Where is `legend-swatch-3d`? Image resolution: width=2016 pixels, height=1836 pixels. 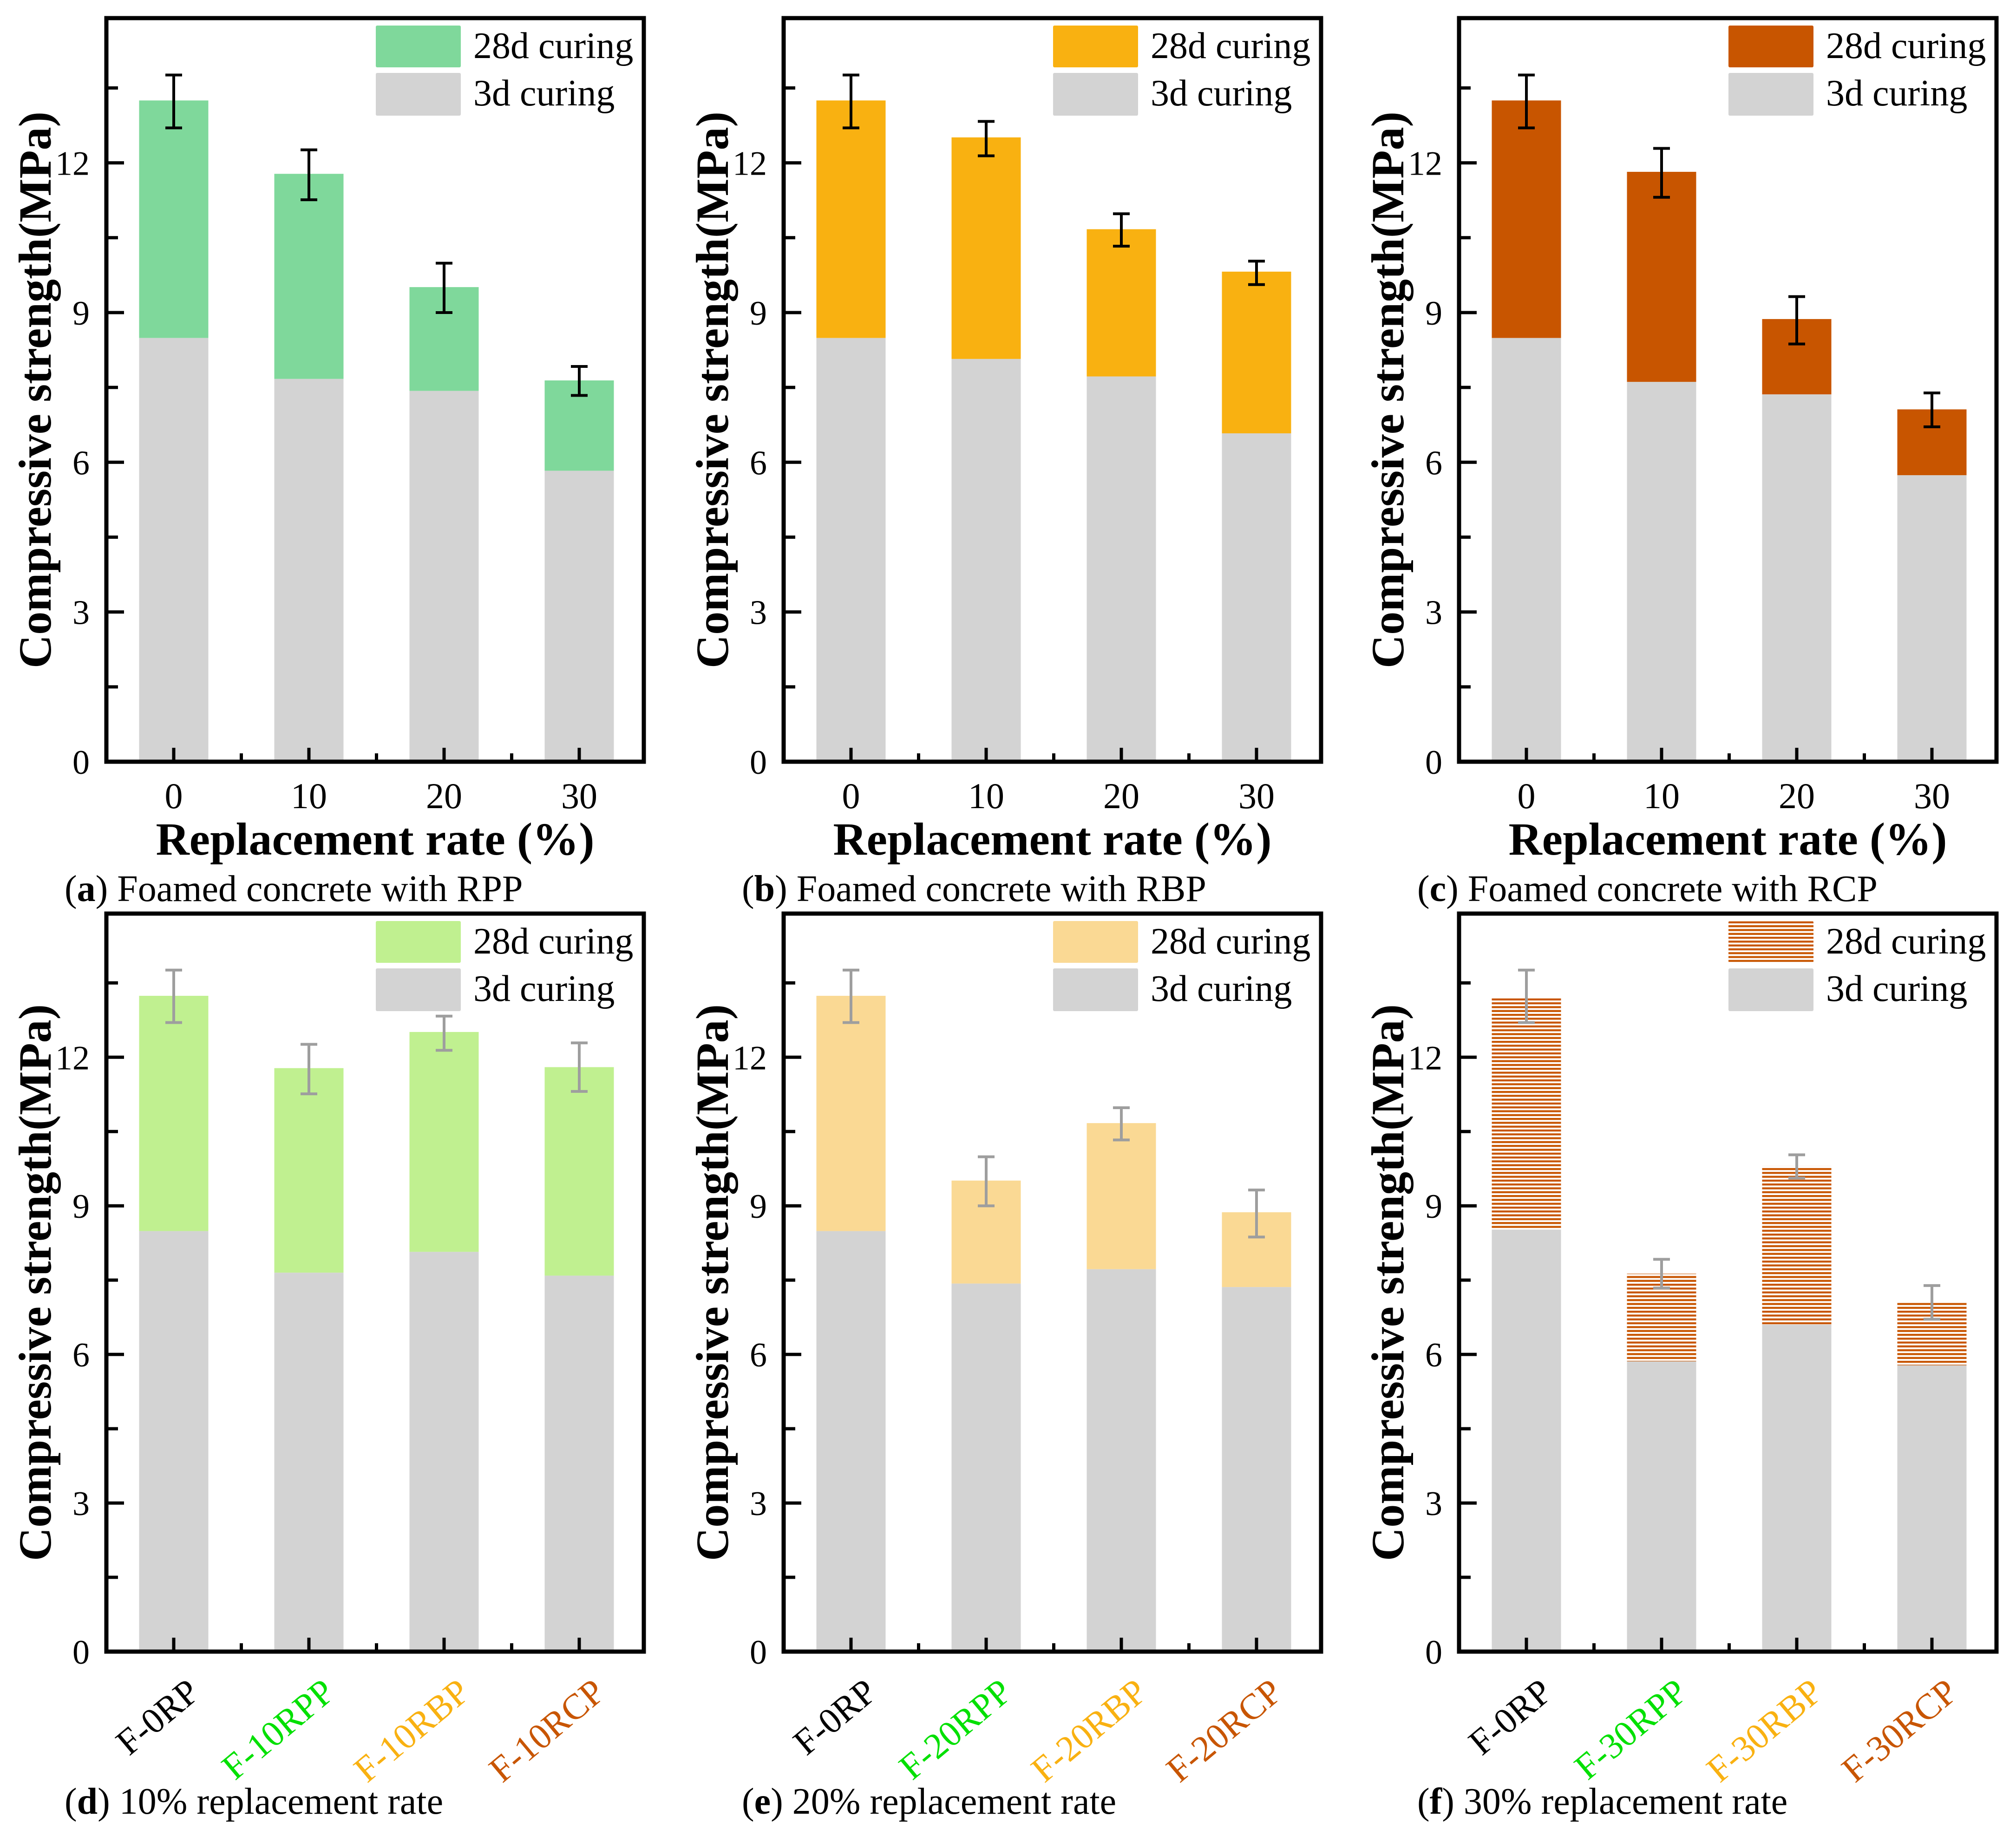
legend-swatch-3d is located at coordinates (1095, 94).